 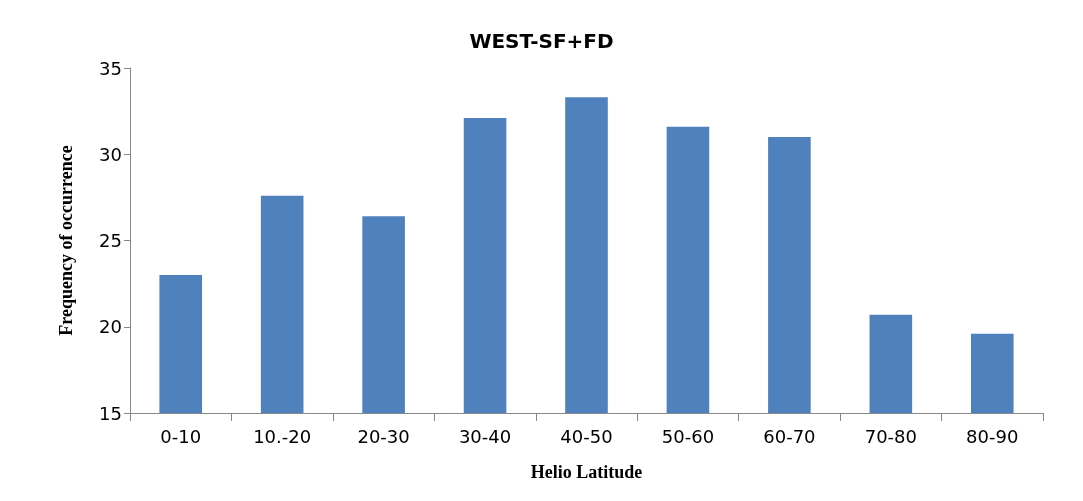 I want to click on x-tick-label: 60-70, so click(x=789, y=436).